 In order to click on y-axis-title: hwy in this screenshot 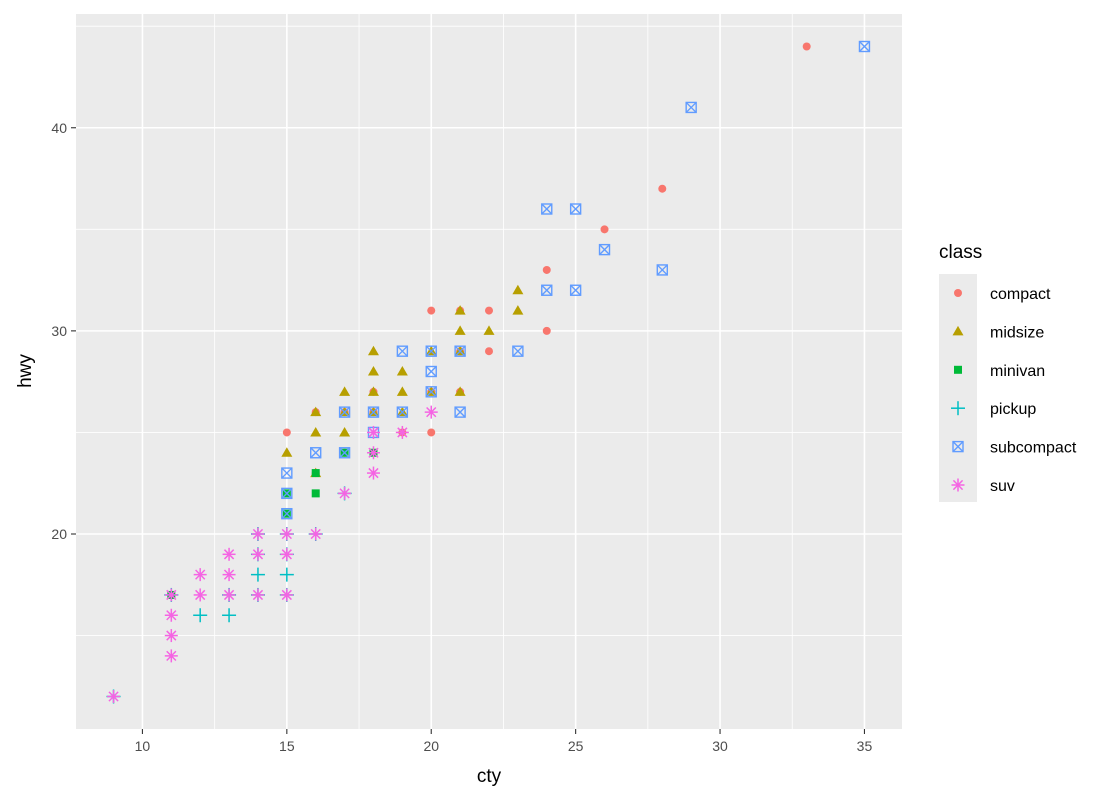, I will do `click(25, 371)`.